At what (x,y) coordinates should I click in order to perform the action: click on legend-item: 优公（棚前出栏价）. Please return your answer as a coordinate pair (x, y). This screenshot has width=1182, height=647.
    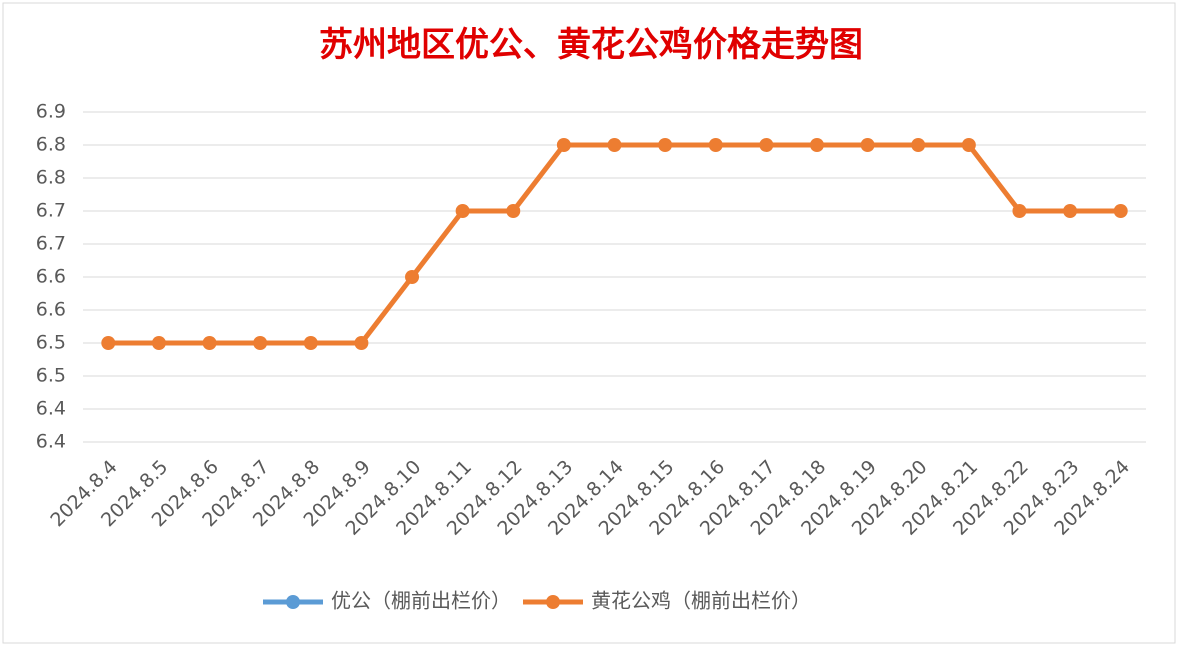
    Looking at the image, I should click on (387, 601).